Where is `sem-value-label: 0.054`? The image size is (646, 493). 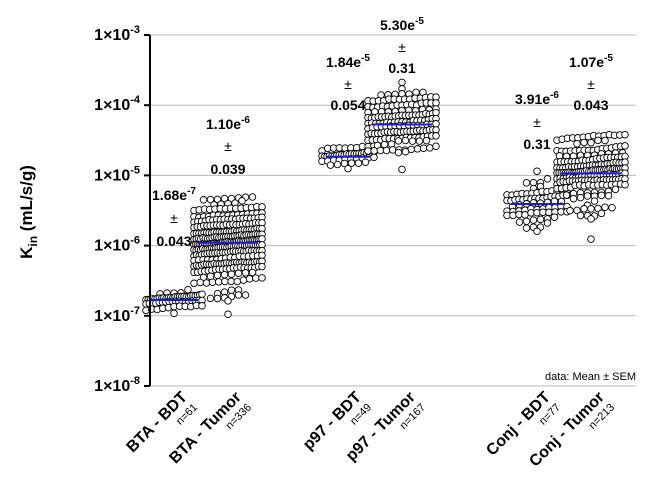
sem-value-label: 0.054 is located at coordinates (347, 105).